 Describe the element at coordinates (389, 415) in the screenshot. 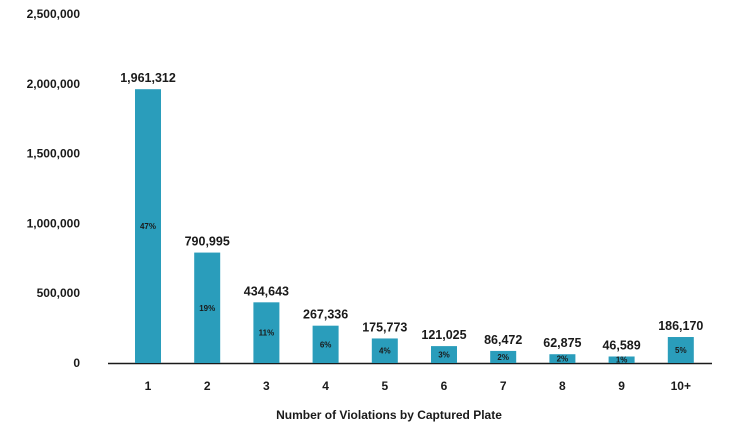

I see `x-axis-title: Number of Violations by Captured Plate` at that location.